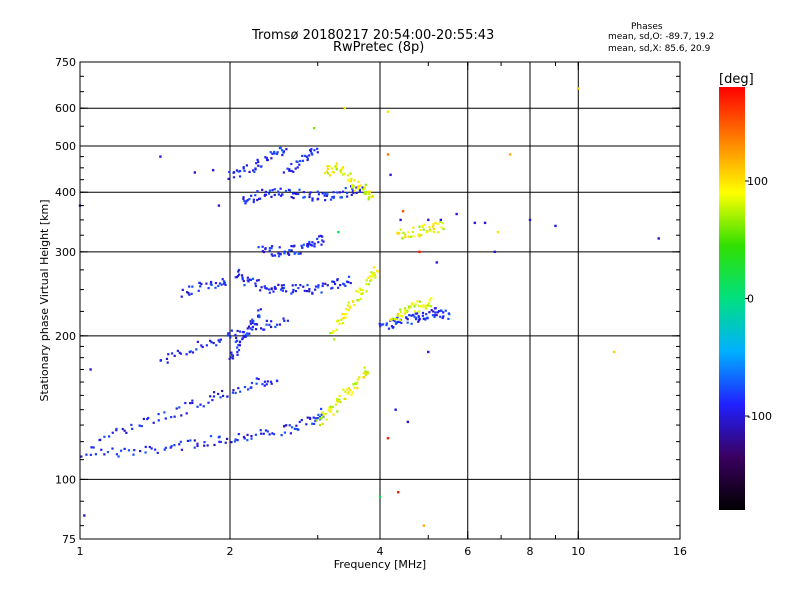 This screenshot has width=800, height=600. What do you see at coordinates (759, 416) in the screenshot?
I see `colorbar-tick-label: -100` at bounding box center [759, 416].